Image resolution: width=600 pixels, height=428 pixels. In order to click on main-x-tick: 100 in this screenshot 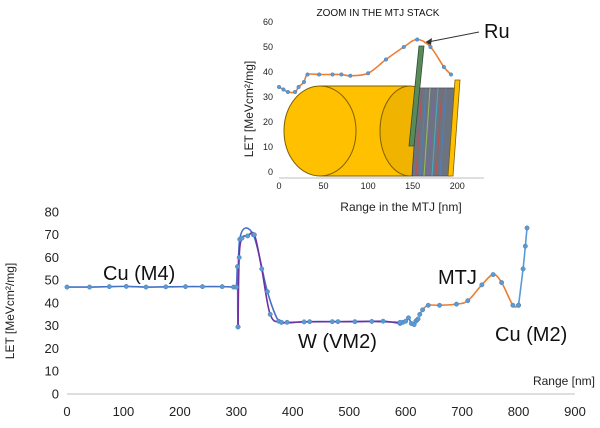, I will do `click(124, 411)`.